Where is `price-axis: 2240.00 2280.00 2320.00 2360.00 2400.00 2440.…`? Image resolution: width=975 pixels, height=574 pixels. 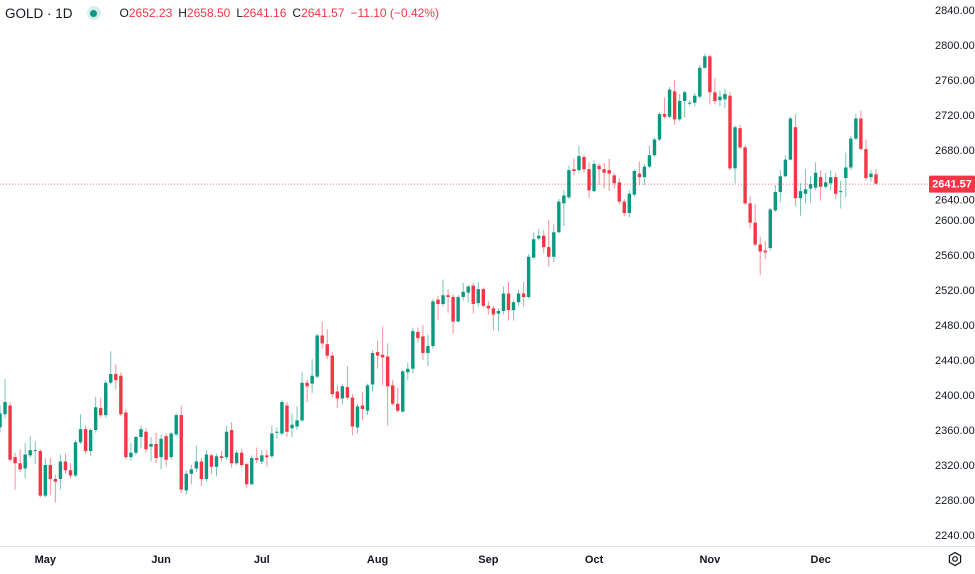 price-axis: 2240.00 2280.00 2320.00 2360.00 2400.00 2440.… is located at coordinates (955, 273).